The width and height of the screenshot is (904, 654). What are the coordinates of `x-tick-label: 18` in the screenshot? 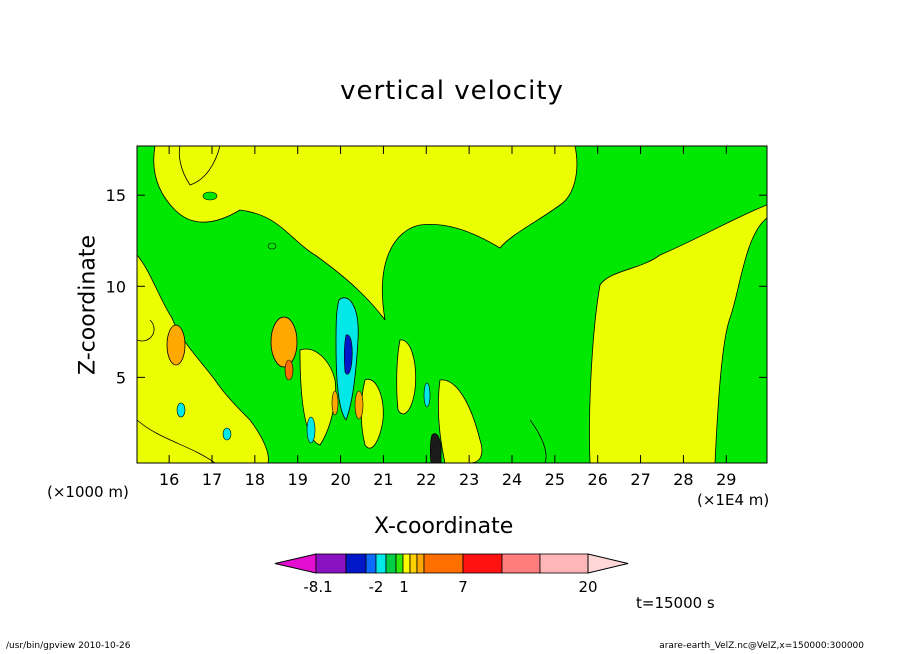 It's located at (255, 479).